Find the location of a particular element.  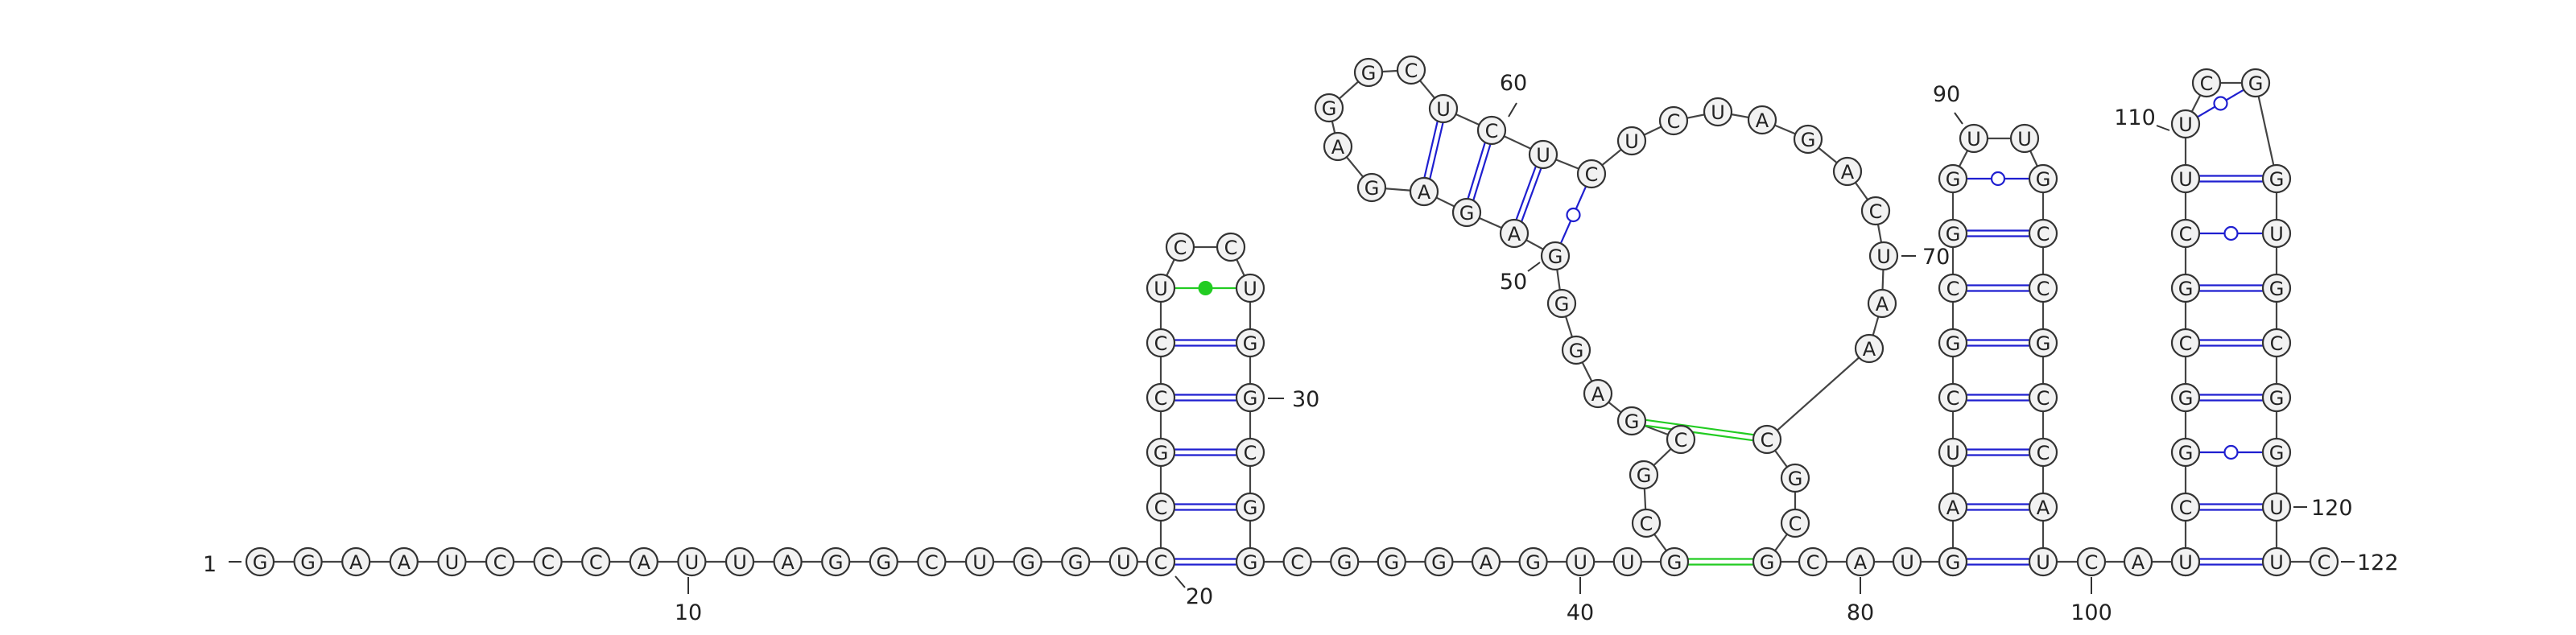

nucleotide-3: A is located at coordinates (356, 561).